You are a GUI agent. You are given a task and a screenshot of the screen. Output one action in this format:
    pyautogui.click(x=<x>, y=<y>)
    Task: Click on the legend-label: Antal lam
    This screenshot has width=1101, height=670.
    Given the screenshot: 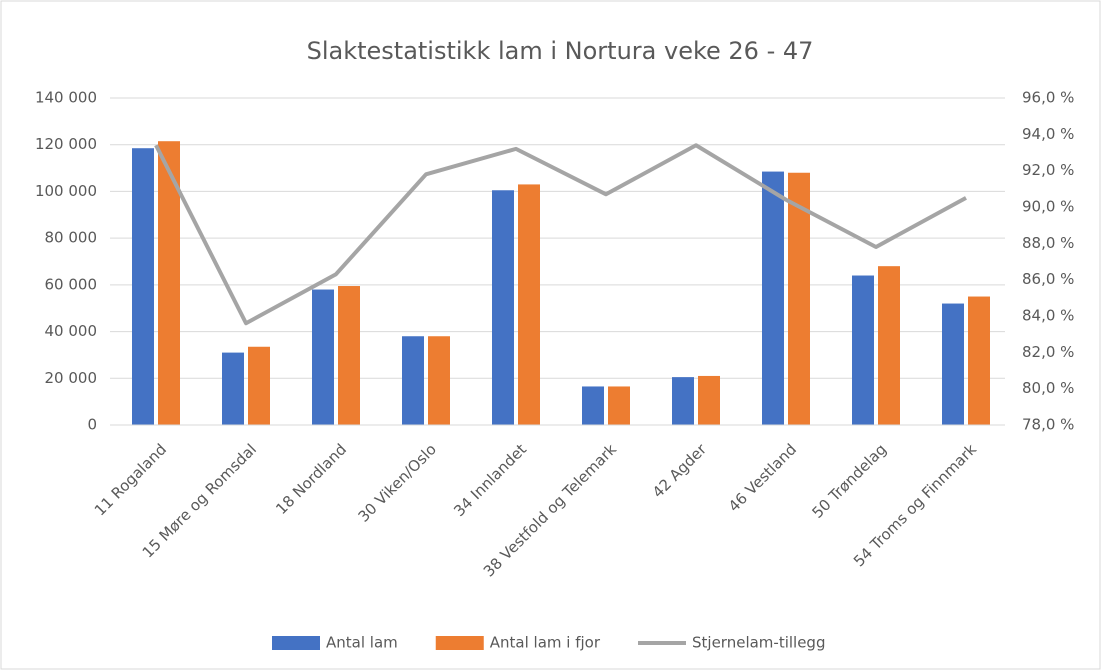 What is the action you would take?
    pyautogui.click(x=362, y=643)
    